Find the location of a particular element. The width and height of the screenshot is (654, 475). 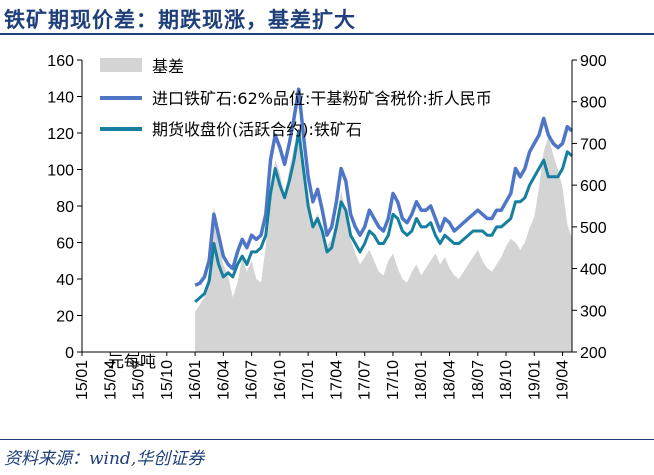

x-tick-label: 15/01 is located at coordinates (82, 380).